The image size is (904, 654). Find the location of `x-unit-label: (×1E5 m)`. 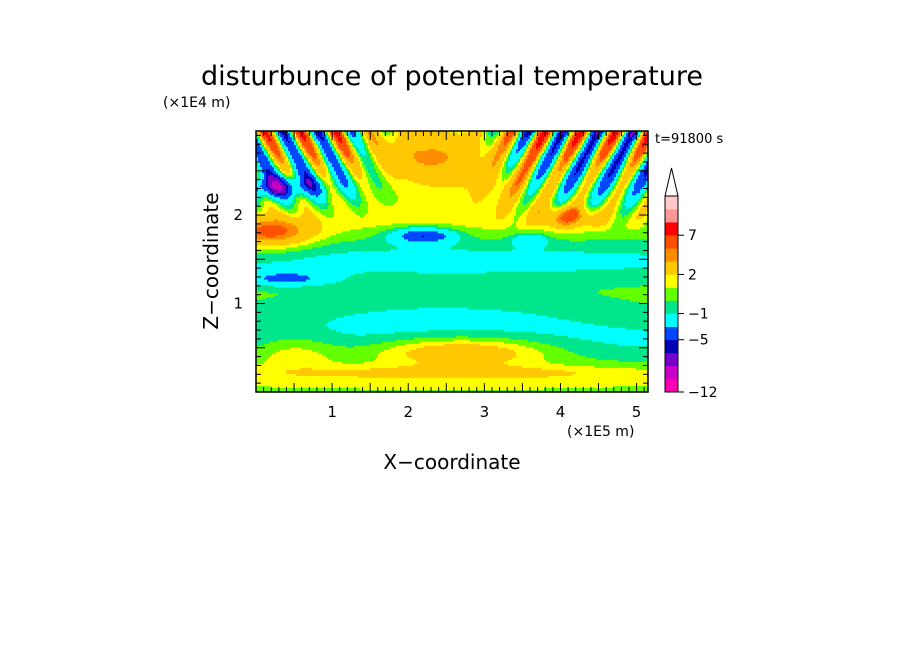

x-unit-label: (×1E5 m) is located at coordinates (600, 432).